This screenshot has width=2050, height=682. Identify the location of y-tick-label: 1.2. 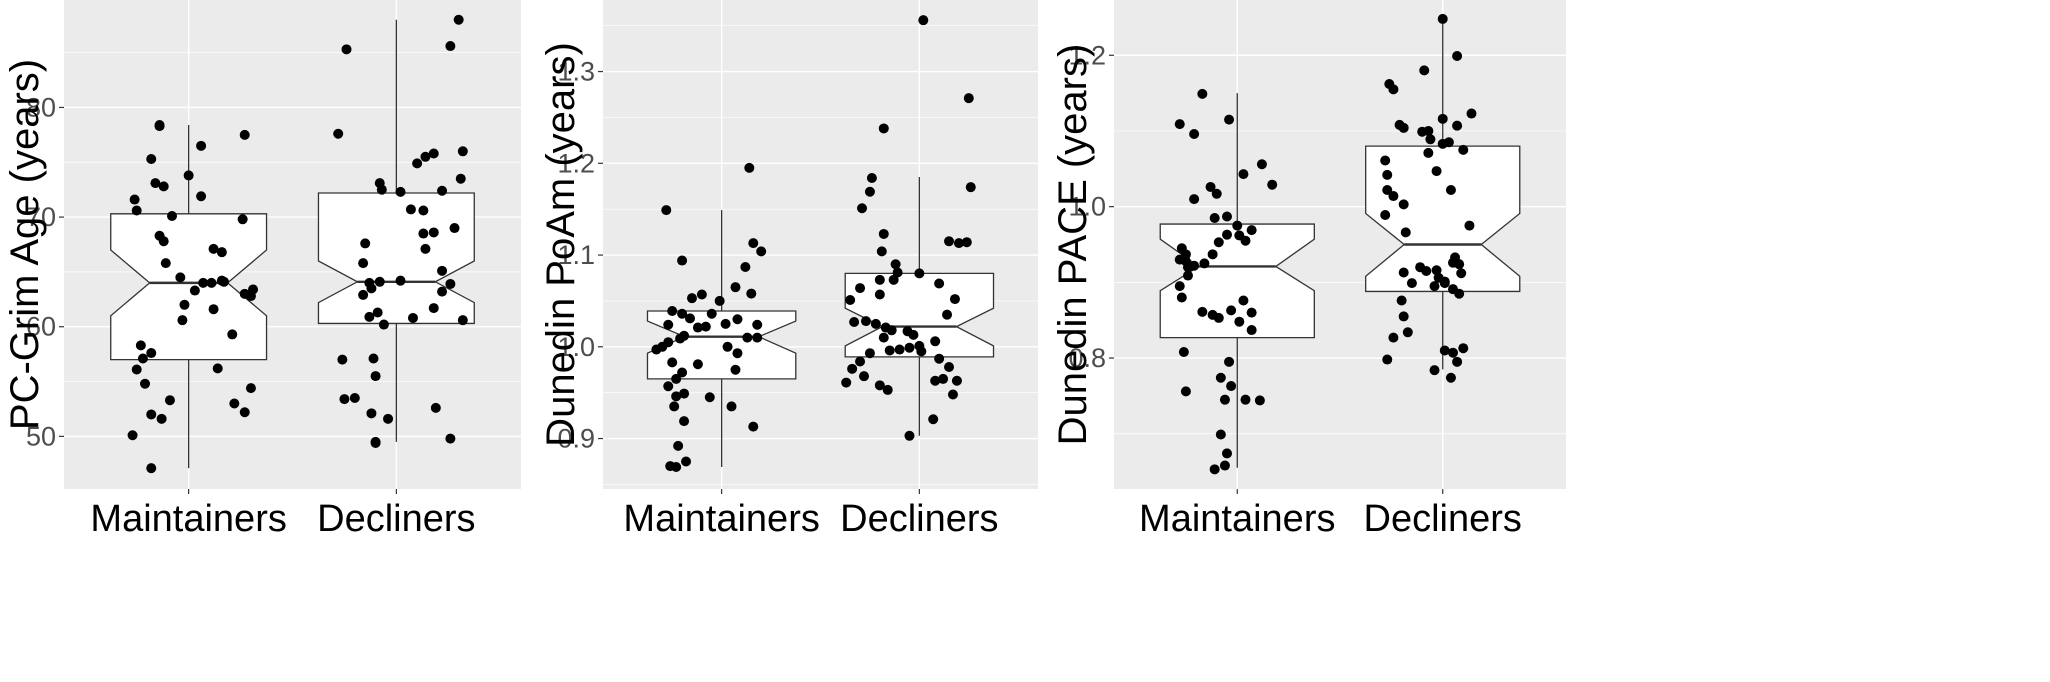
(576, 163).